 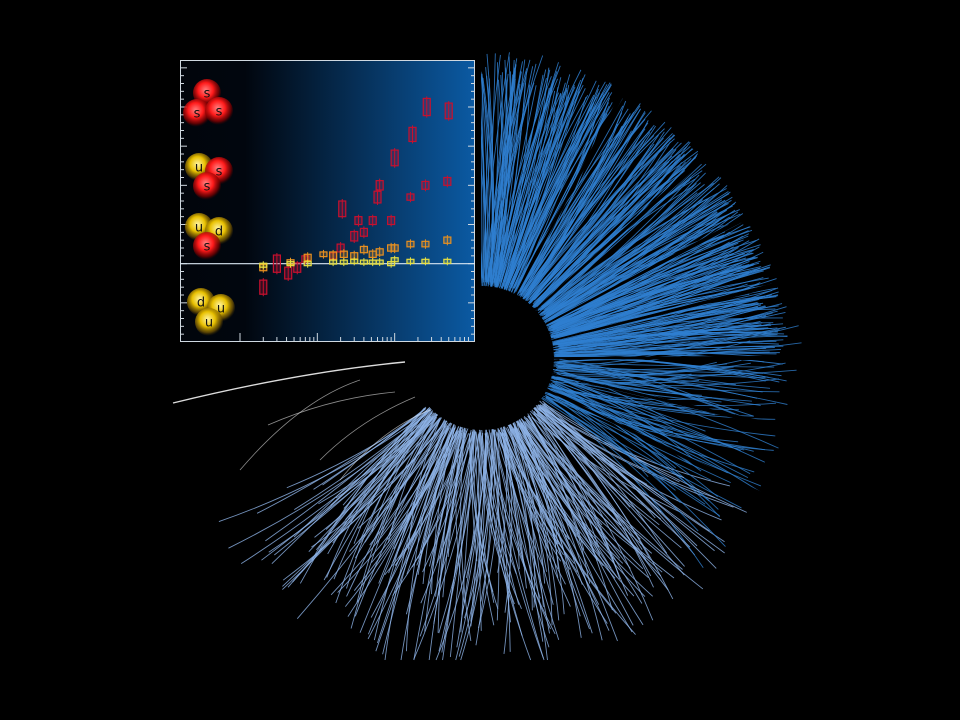 I want to click on quark-u, so click(x=209, y=322).